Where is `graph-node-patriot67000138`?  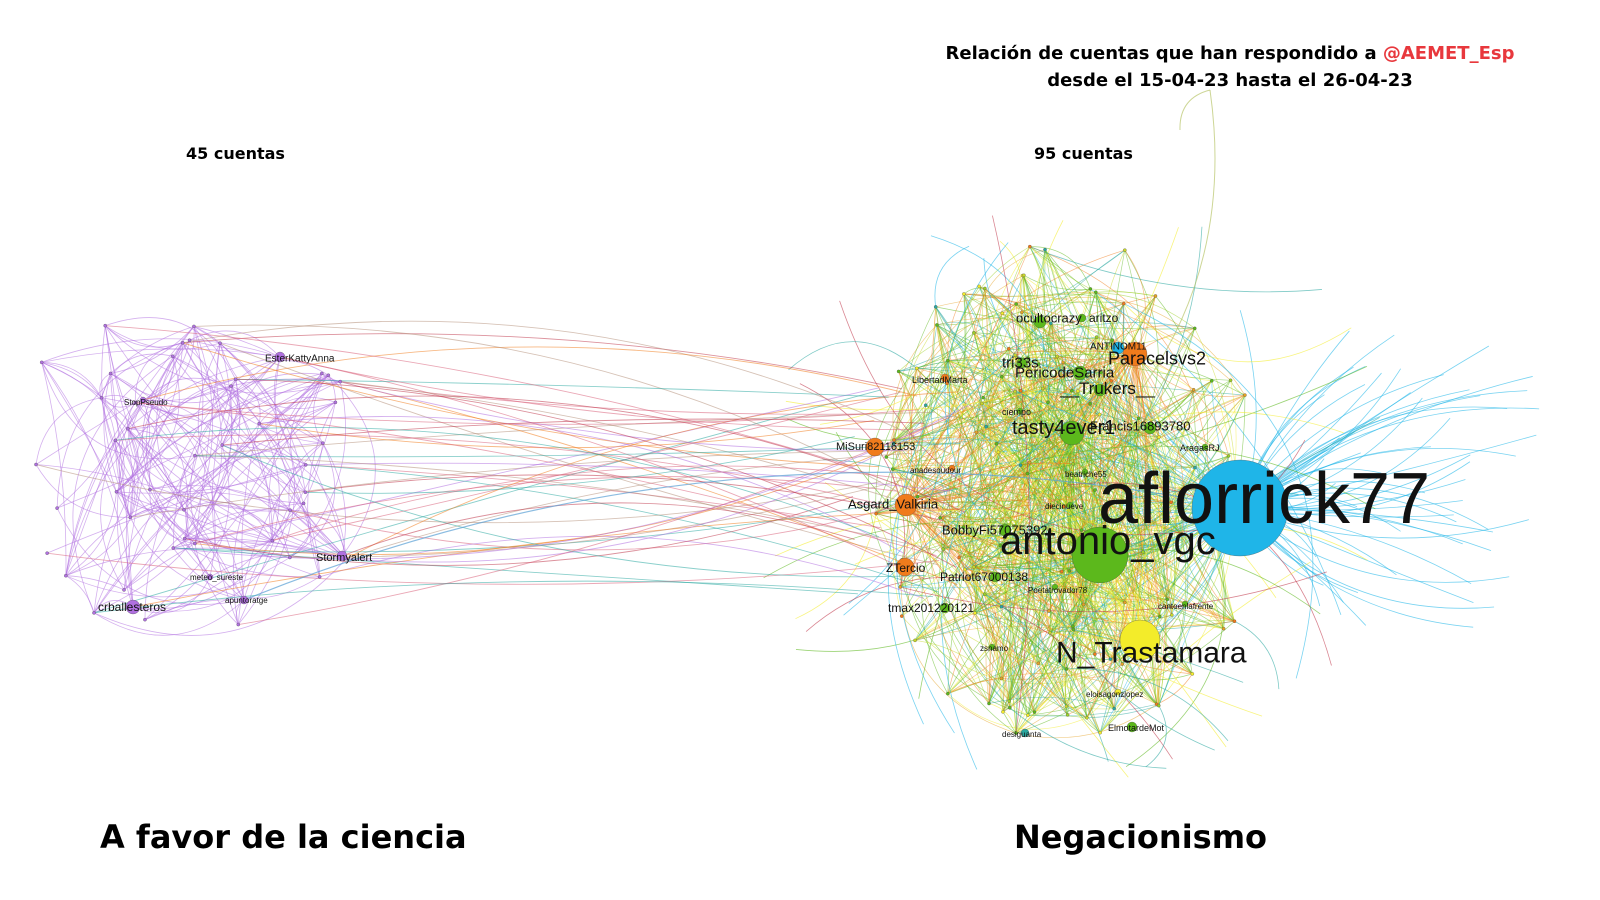 graph-node-patriot67000138 is located at coordinates (995, 577).